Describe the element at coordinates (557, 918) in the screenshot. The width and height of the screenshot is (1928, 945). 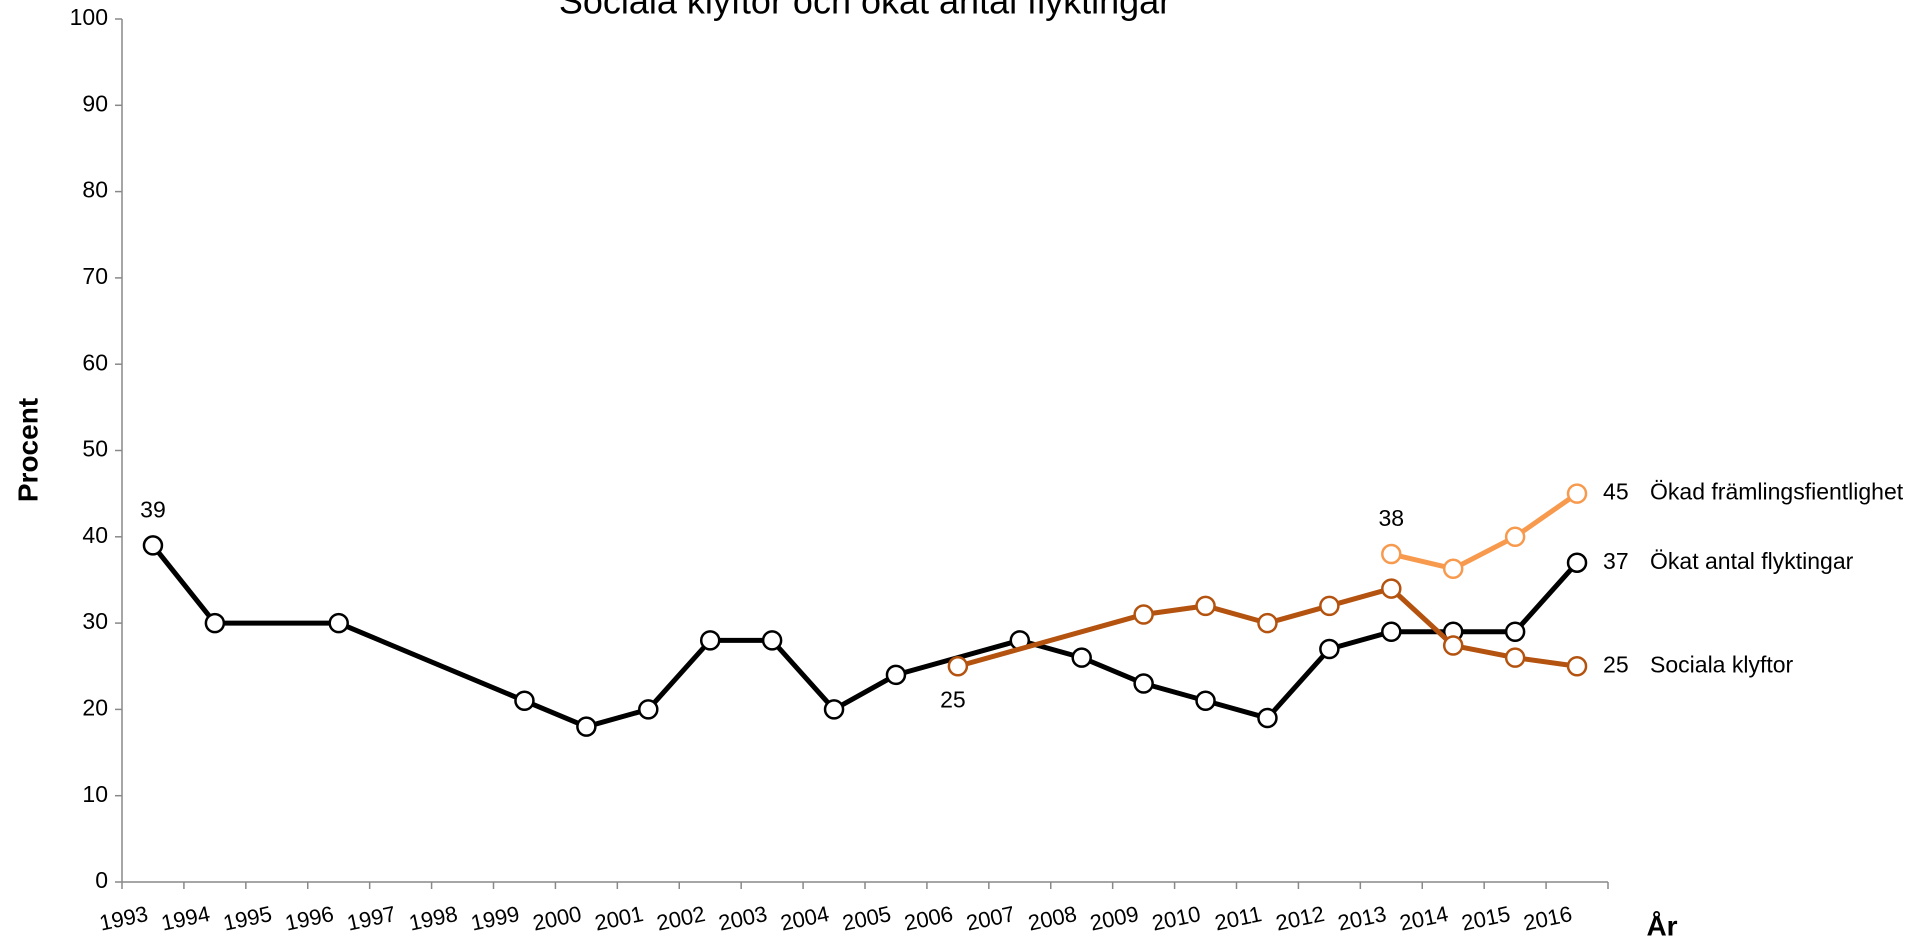
I see `x-tick-label: 2000` at that location.